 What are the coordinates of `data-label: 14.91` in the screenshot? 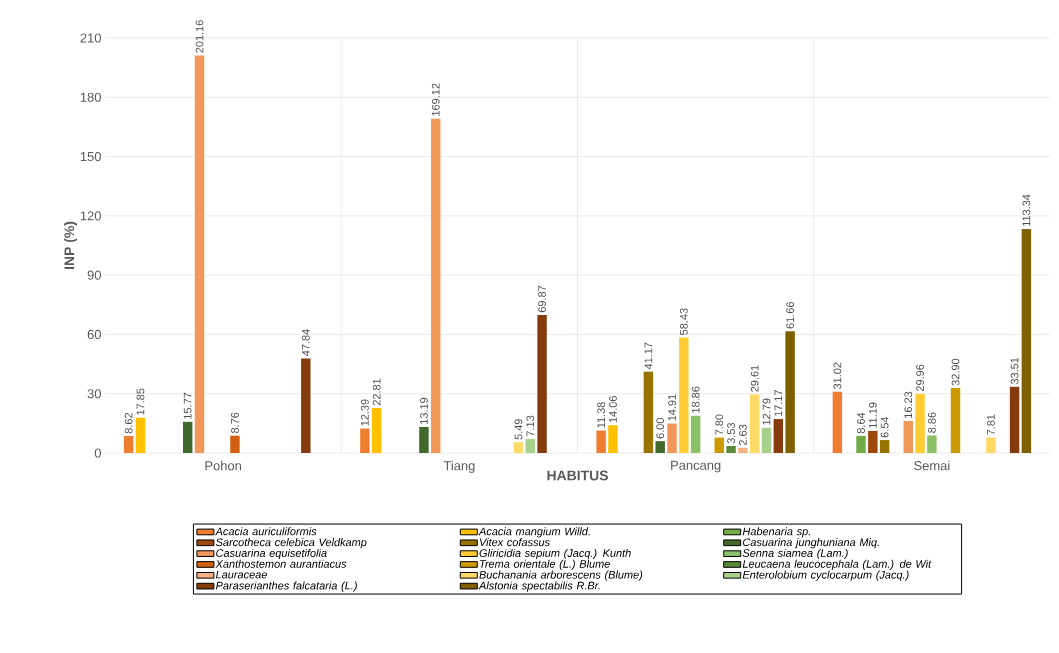 It's located at (672, 407).